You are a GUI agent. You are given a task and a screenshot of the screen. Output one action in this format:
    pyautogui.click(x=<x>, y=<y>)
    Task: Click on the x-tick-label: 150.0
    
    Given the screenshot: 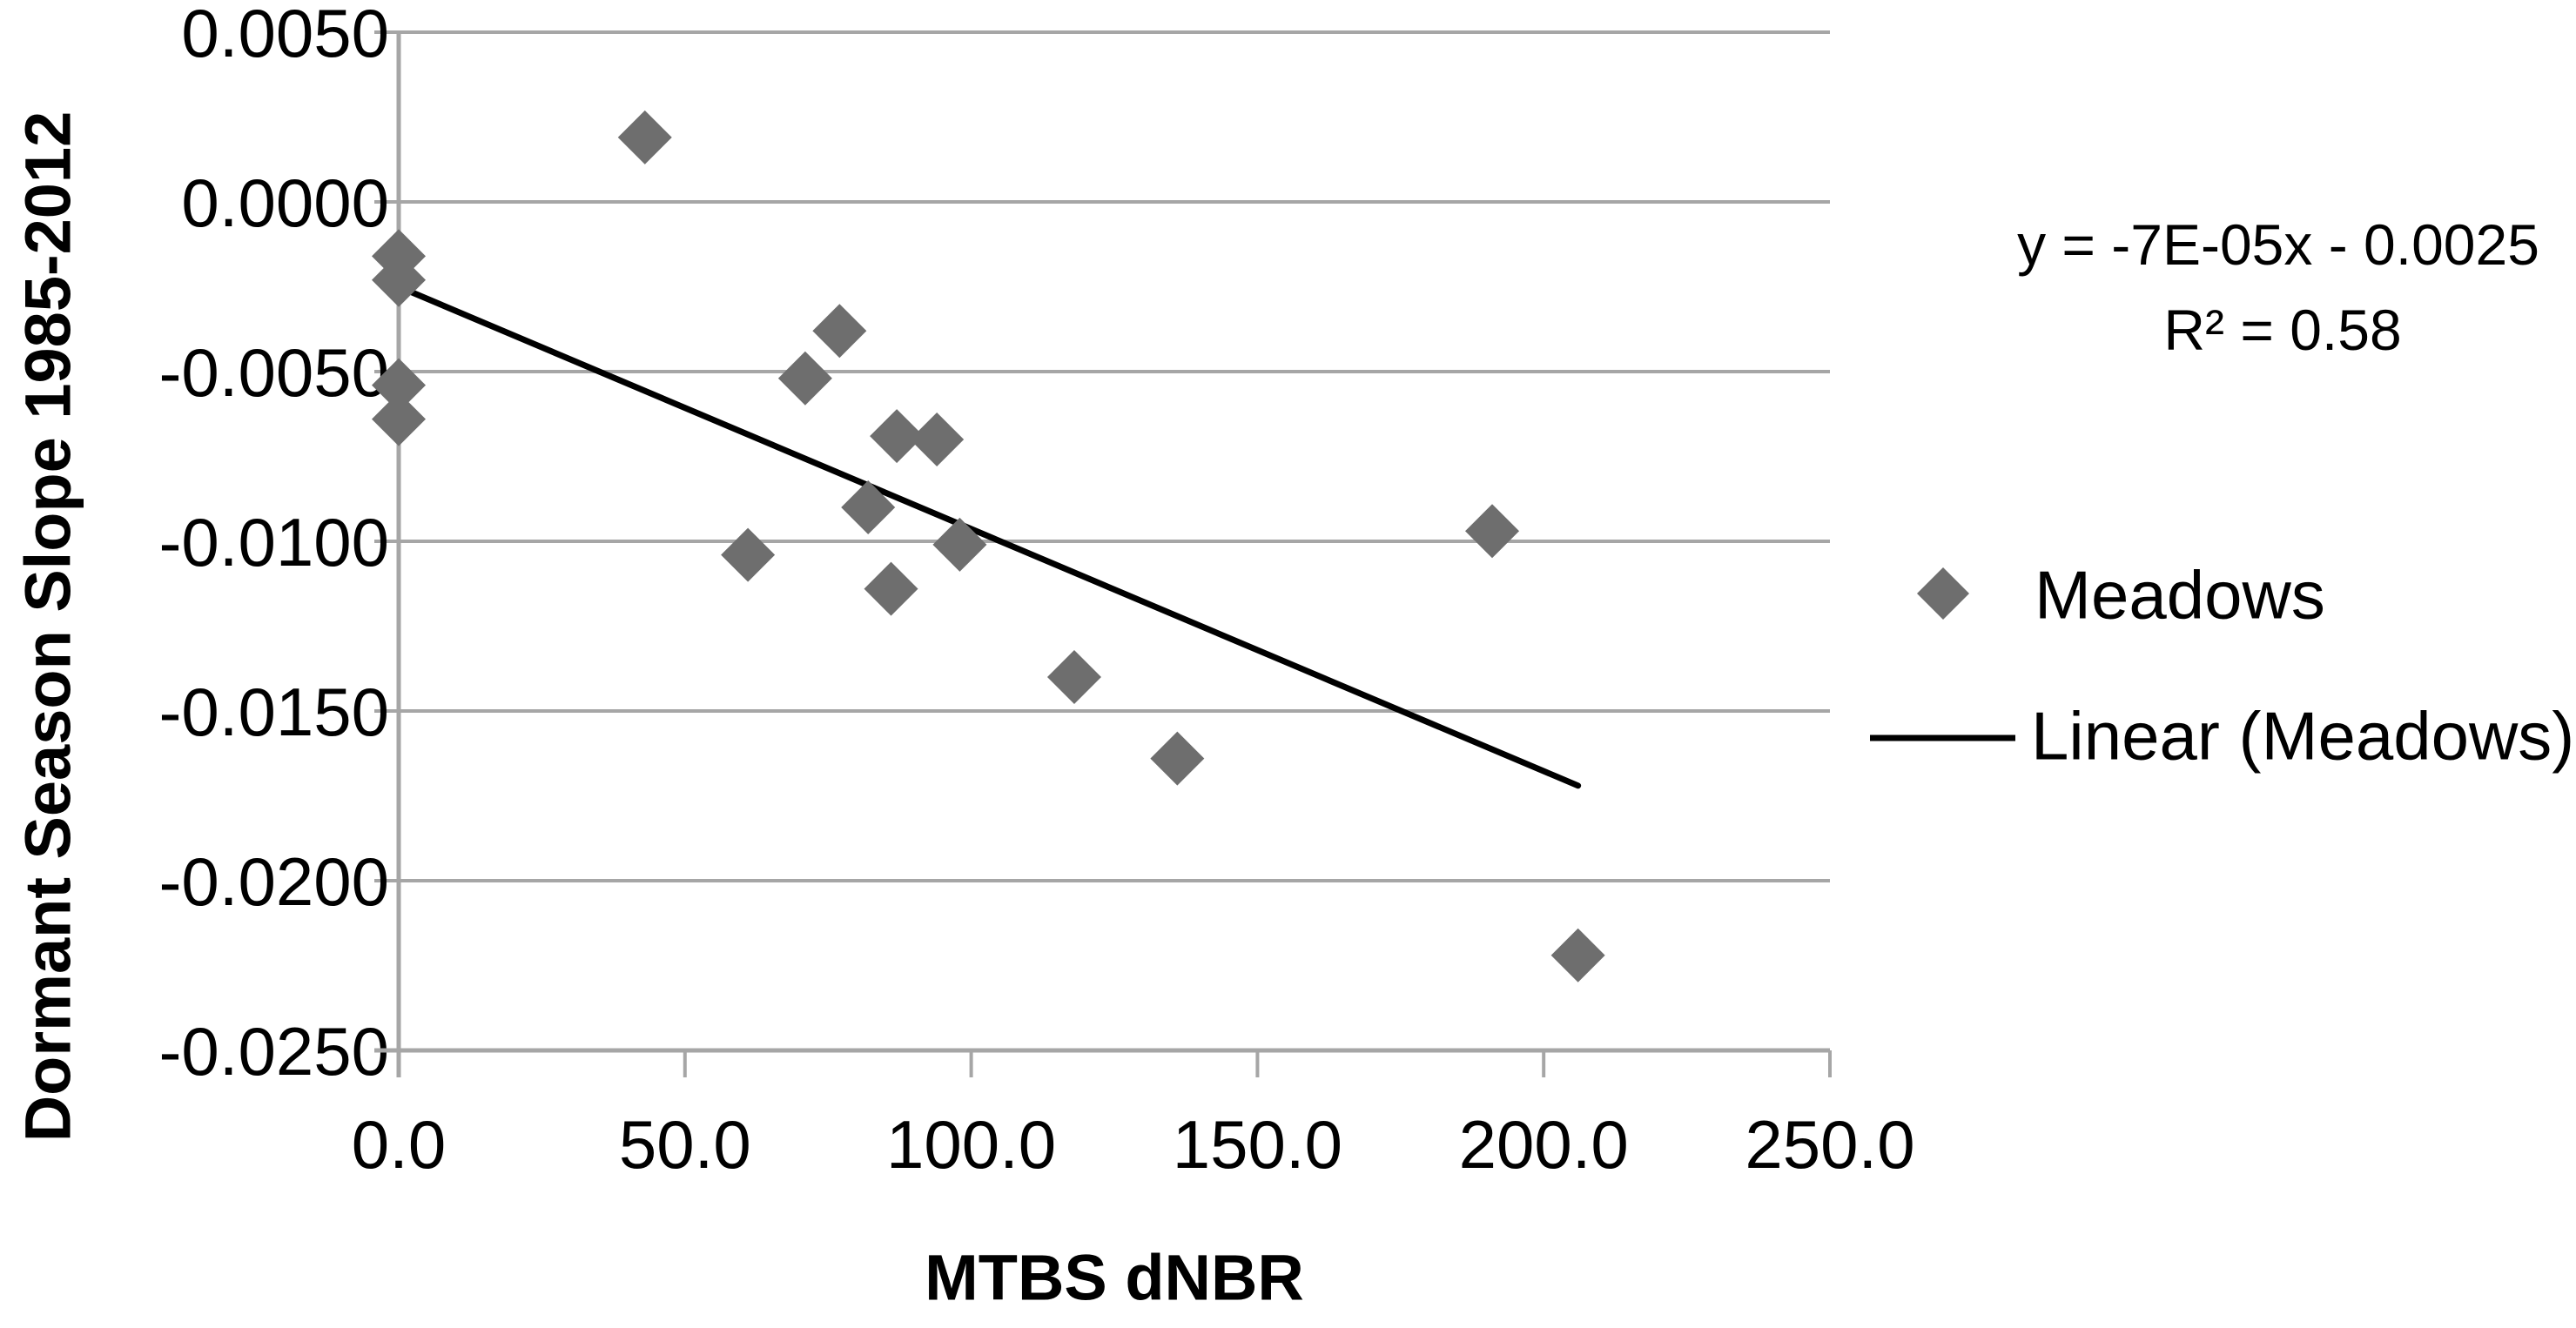 What is the action you would take?
    pyautogui.click(x=1257, y=1144)
    